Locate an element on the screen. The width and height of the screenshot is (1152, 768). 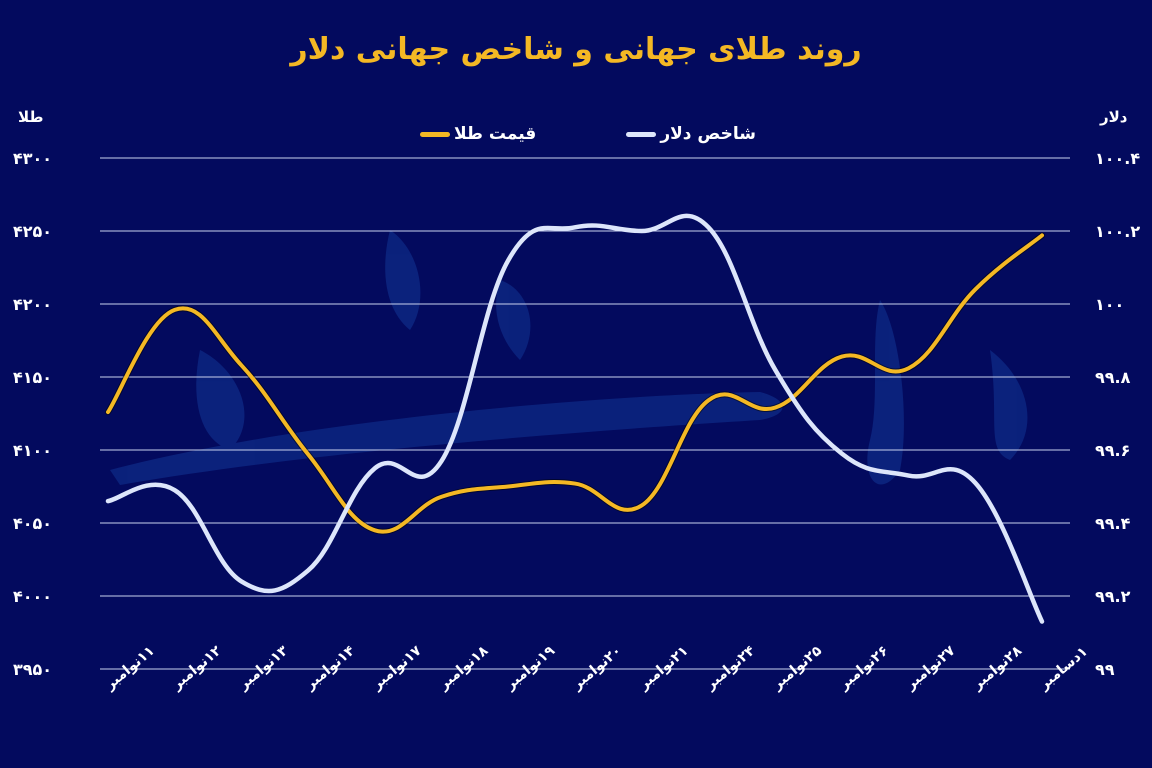
left-tick-label: ۴۲۵۰ is located at coordinates (32, 231).